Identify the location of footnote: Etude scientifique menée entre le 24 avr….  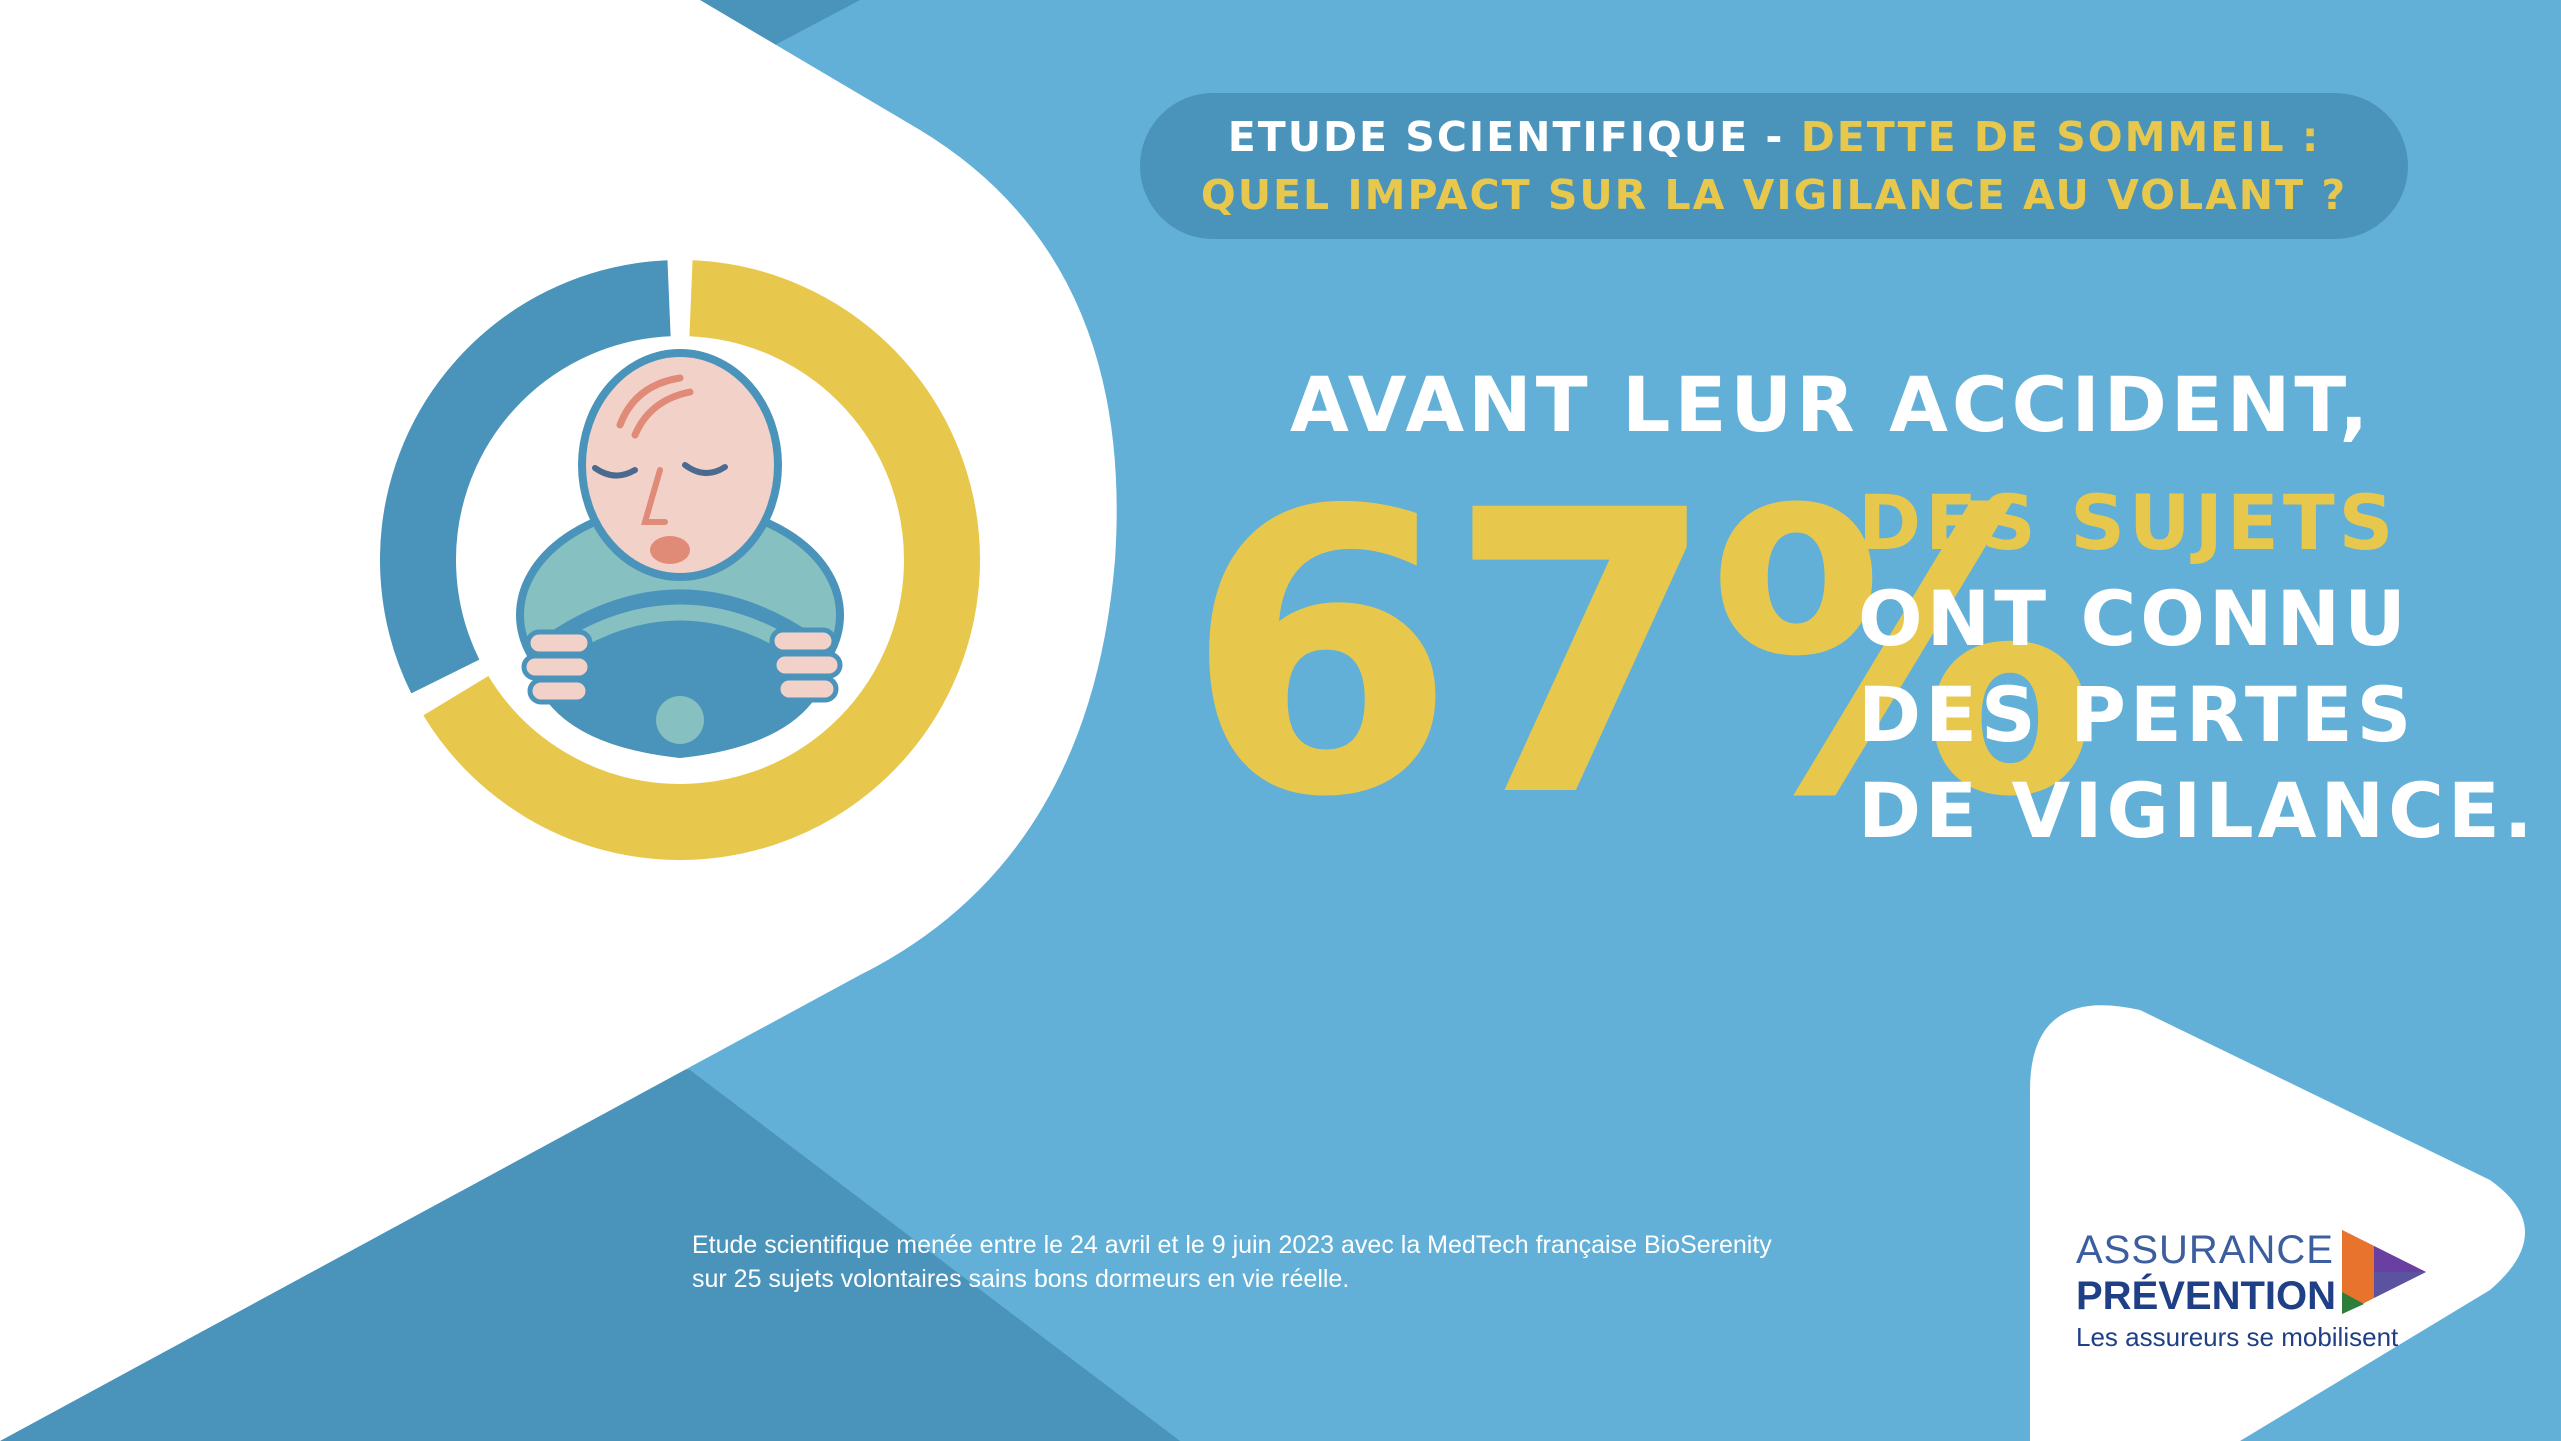
(1322, 1262).